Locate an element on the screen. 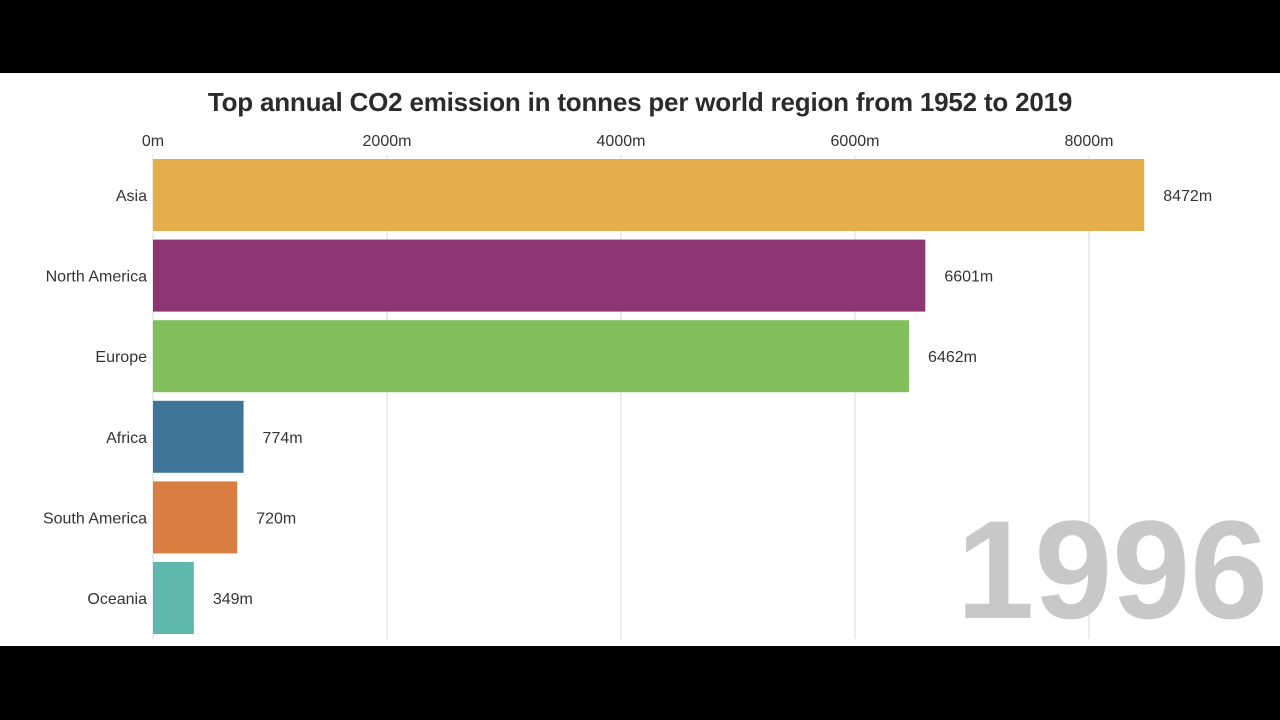  x-axis-ticks: 0m 2000m 4000m 6000m 8000m is located at coordinates (628, 141).